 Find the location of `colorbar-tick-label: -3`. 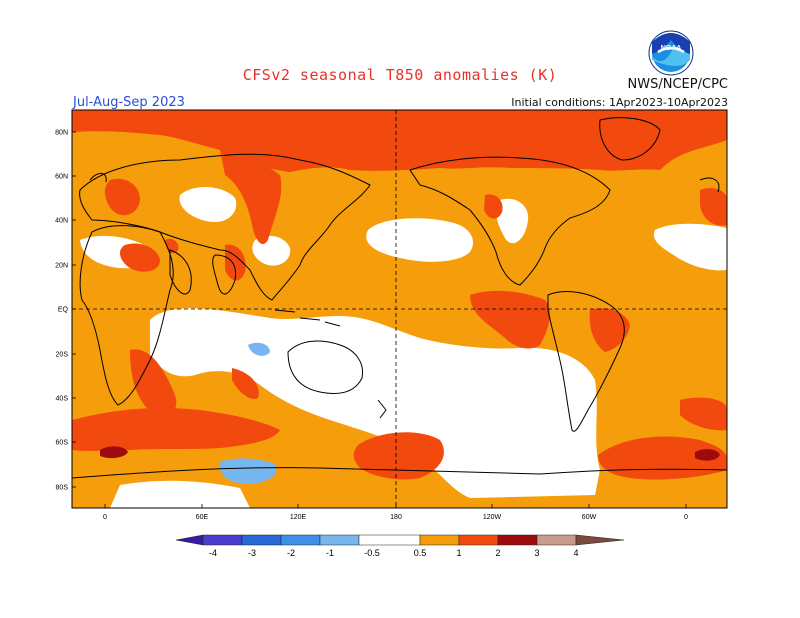

colorbar-tick-label: -3 is located at coordinates (252, 553).